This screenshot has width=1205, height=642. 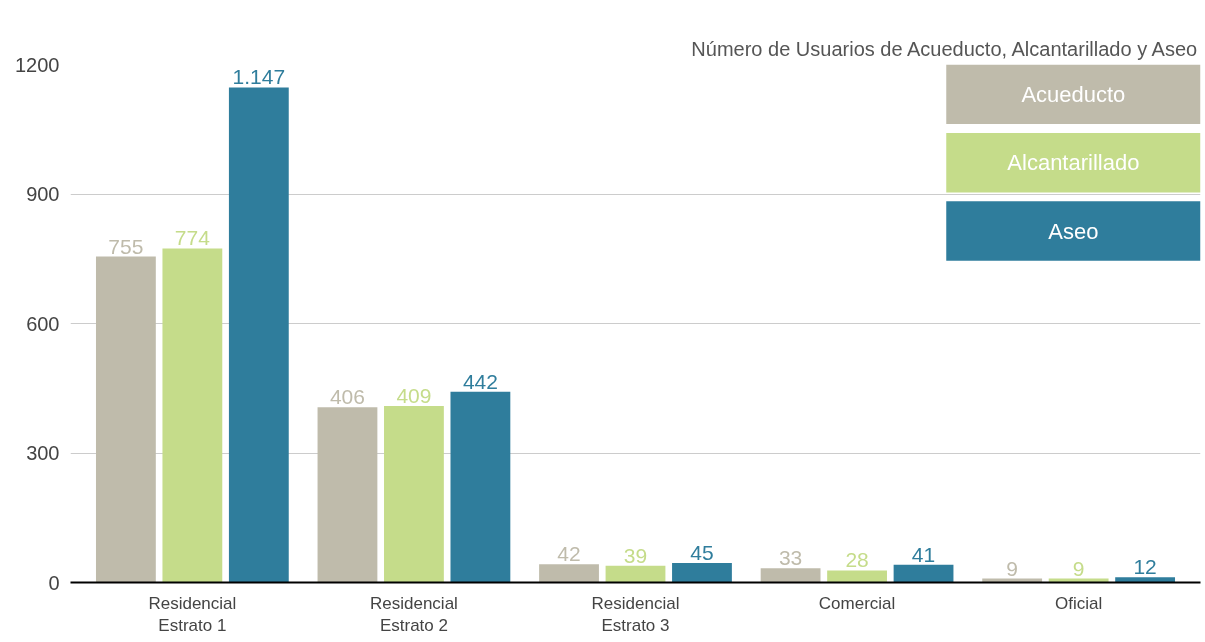 What do you see at coordinates (43, 323) in the screenshot?
I see `y-tick-label: 600` at bounding box center [43, 323].